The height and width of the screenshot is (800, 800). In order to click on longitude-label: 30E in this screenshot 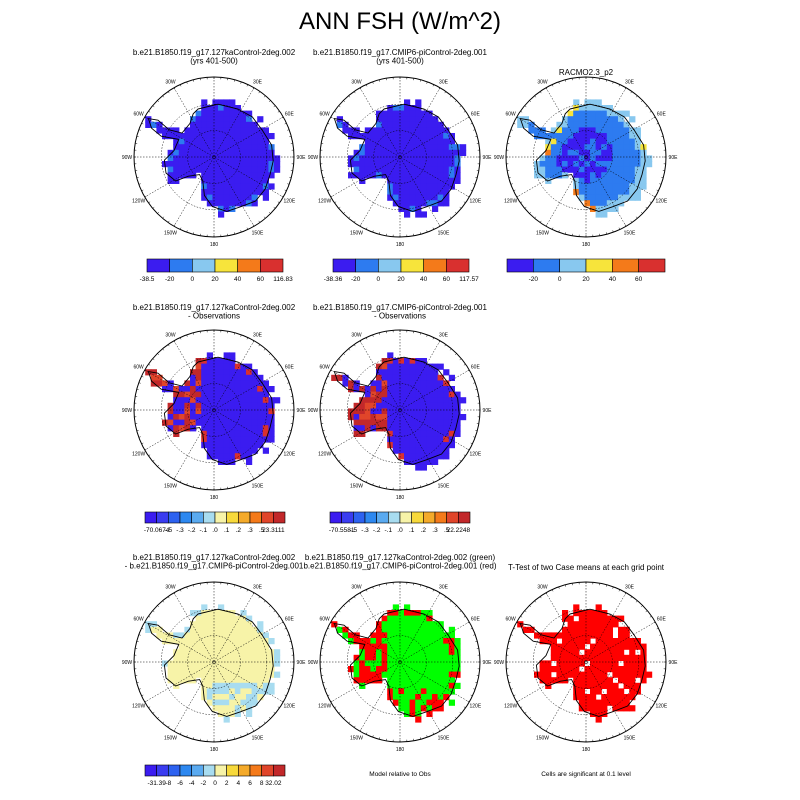, I will do `click(444, 336)`.